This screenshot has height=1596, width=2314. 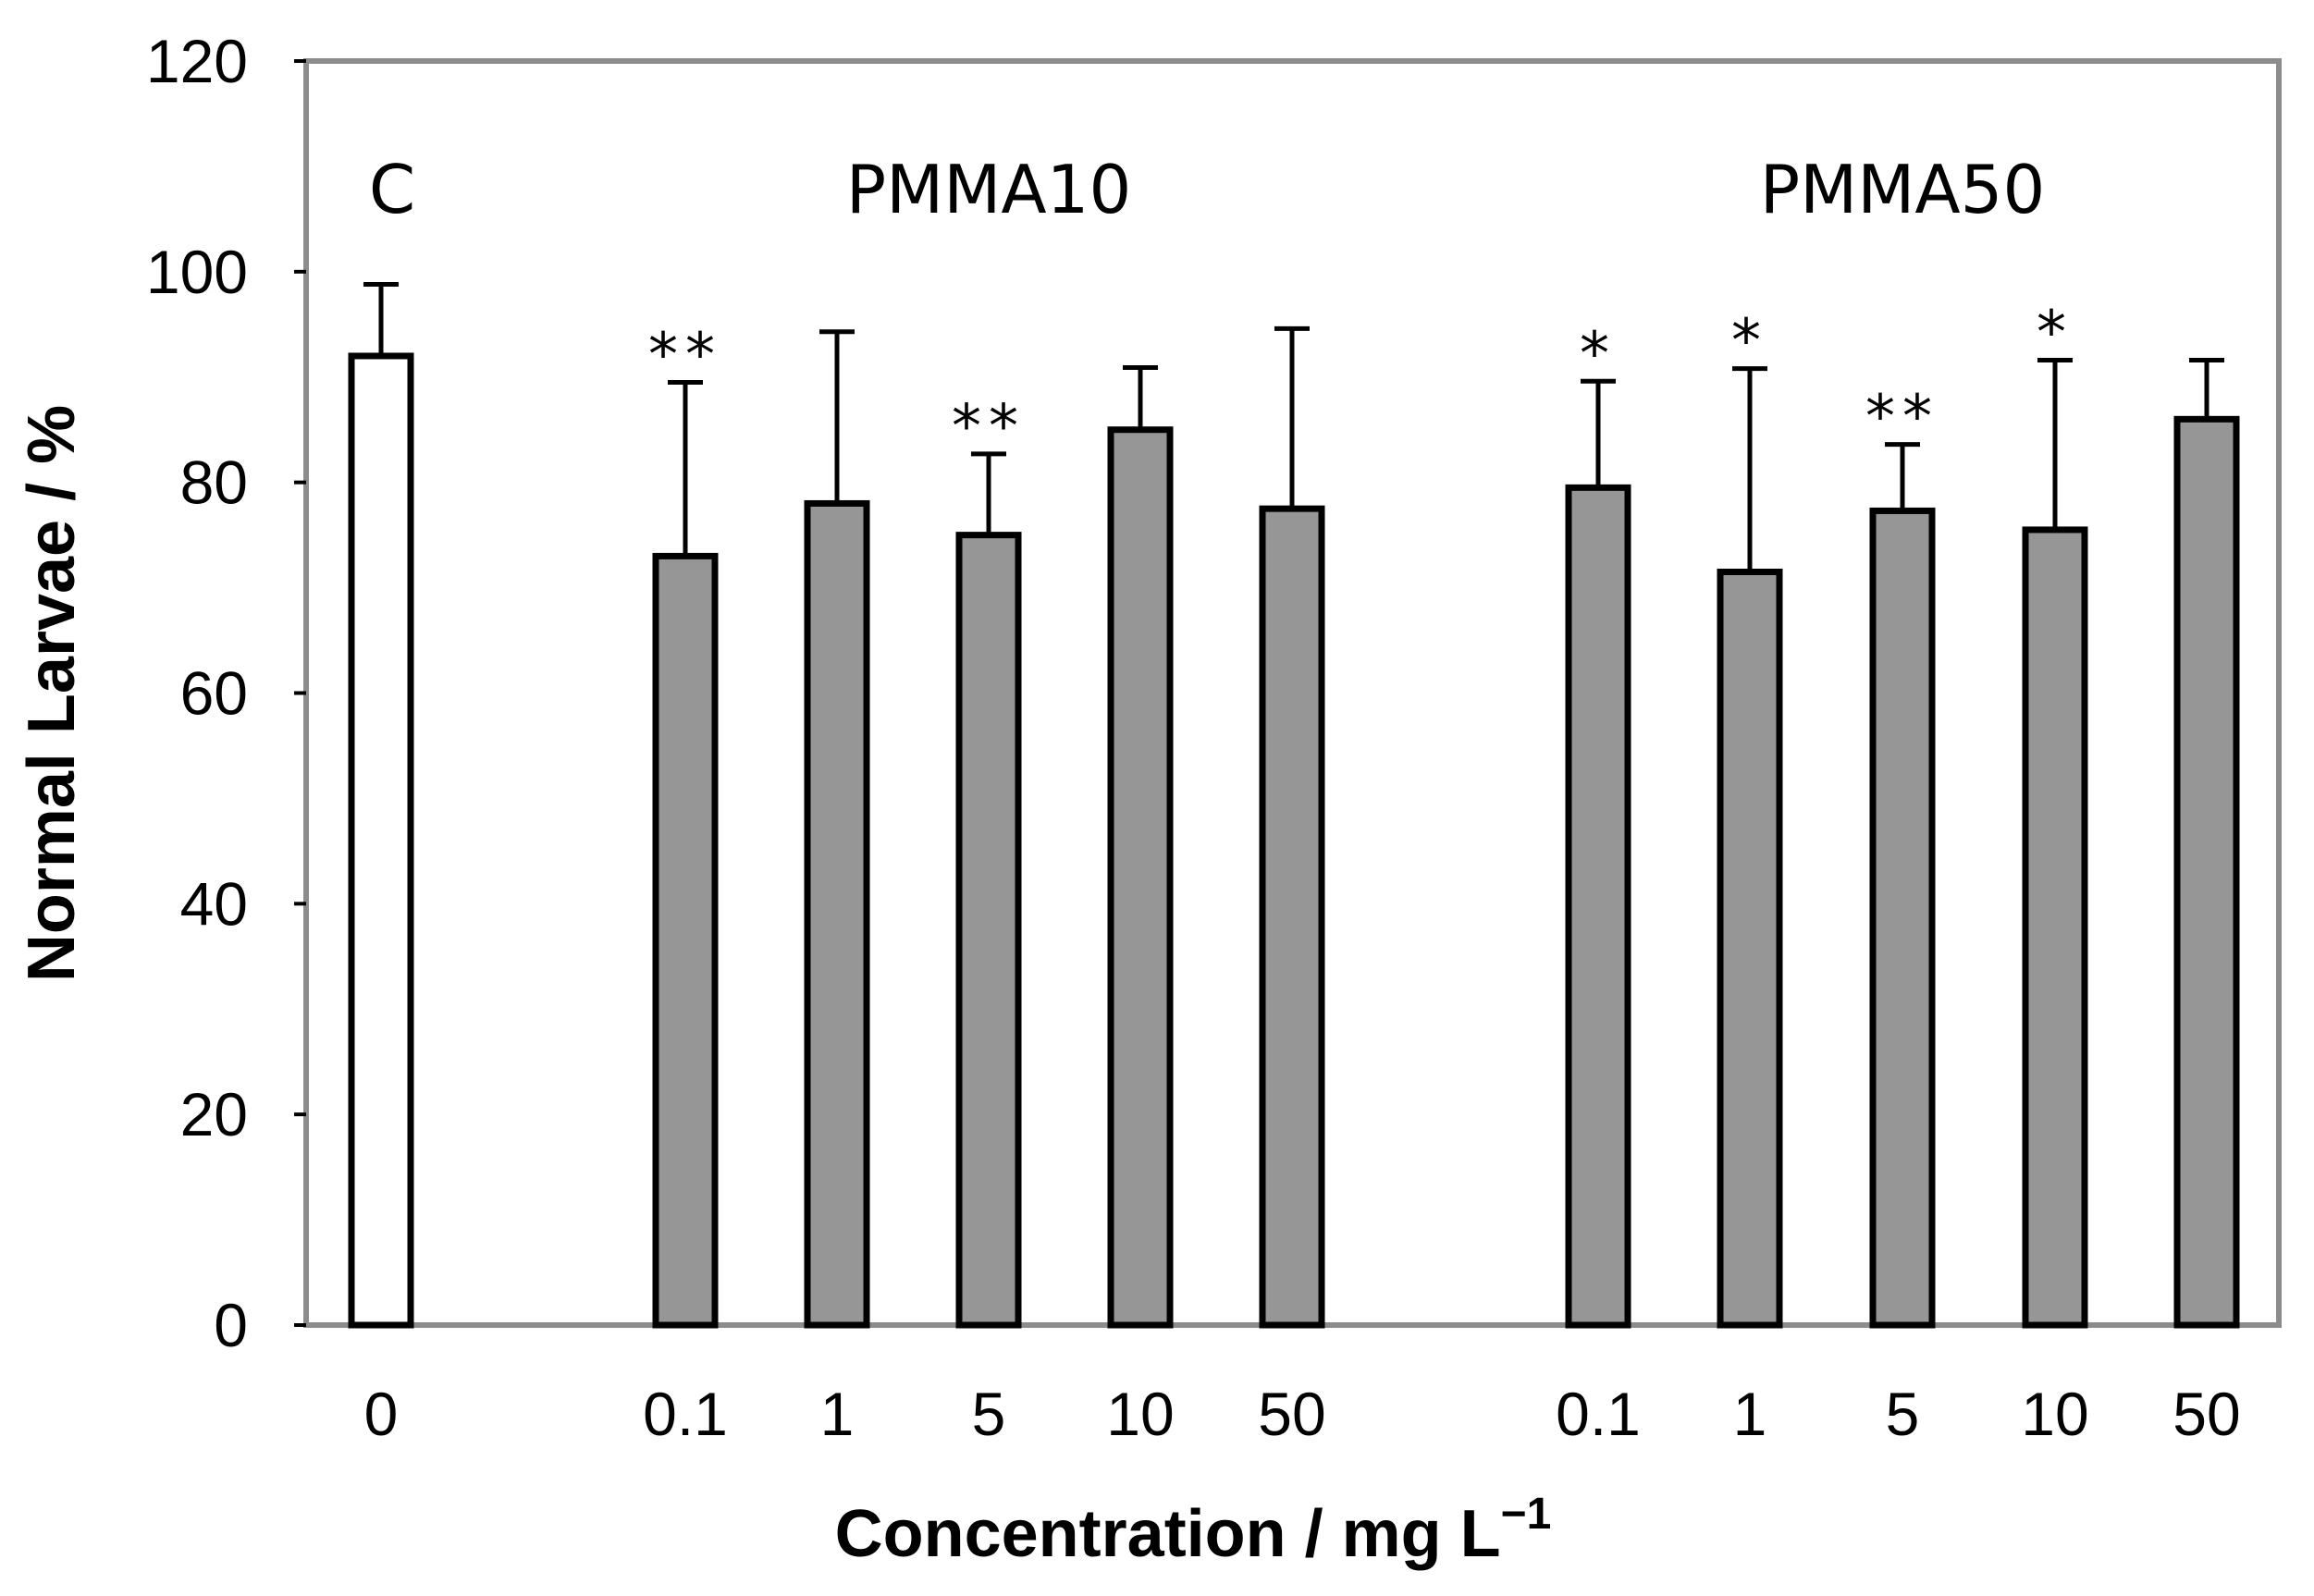 I want to click on x-axis-title-superscript: −1, so click(x=1526, y=1514).